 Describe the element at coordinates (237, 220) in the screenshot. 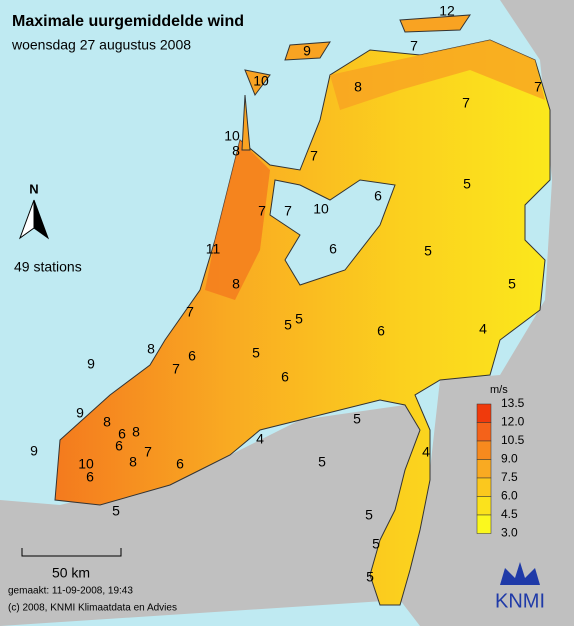

I see `coast-zone` at that location.